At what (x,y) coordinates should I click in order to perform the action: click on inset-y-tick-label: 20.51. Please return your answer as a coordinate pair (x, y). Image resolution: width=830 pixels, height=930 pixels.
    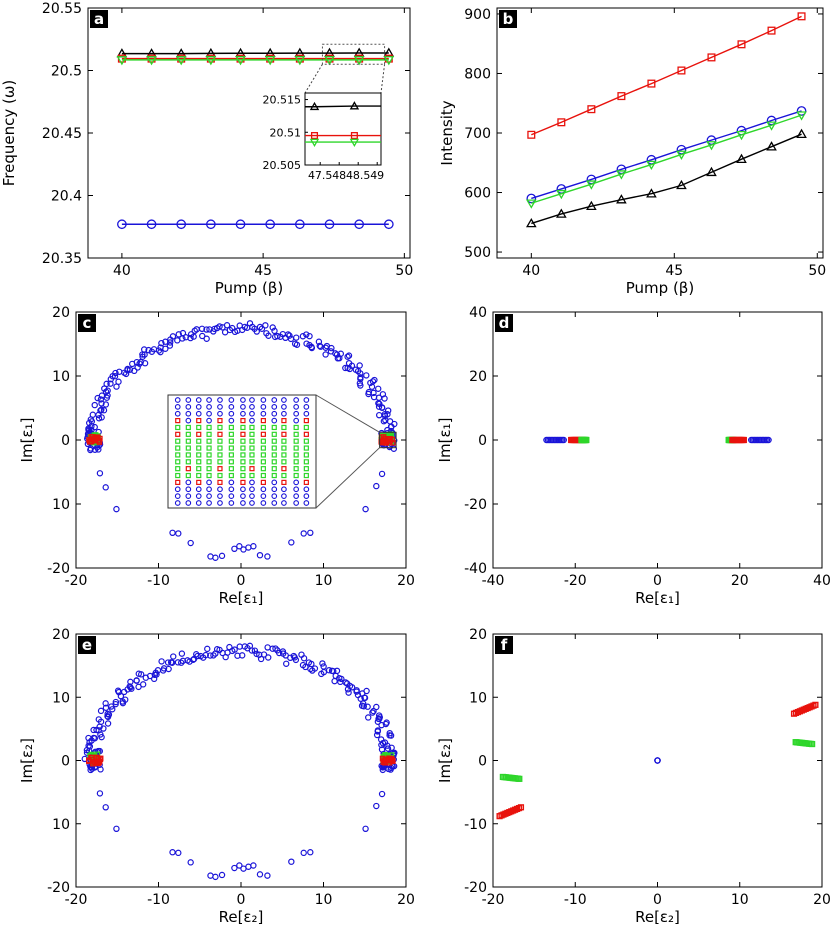
    Looking at the image, I should click on (286, 132).